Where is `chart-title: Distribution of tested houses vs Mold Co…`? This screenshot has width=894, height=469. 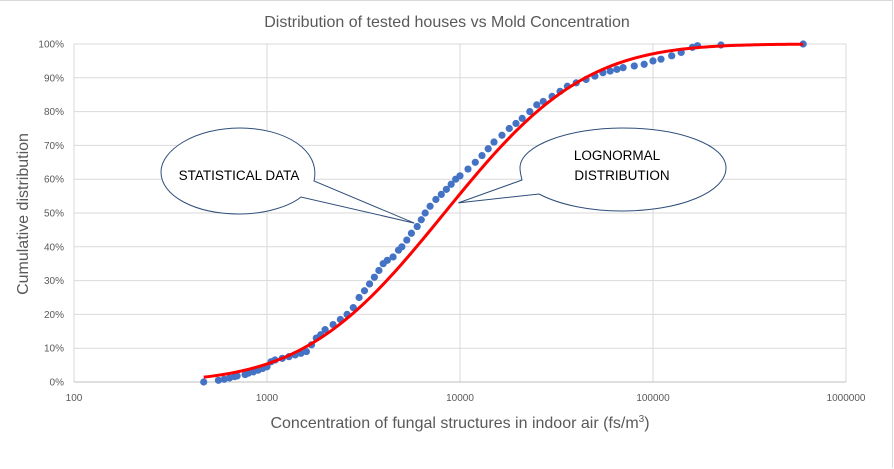
chart-title: Distribution of tested houses vs Mold Co… is located at coordinates (447, 22).